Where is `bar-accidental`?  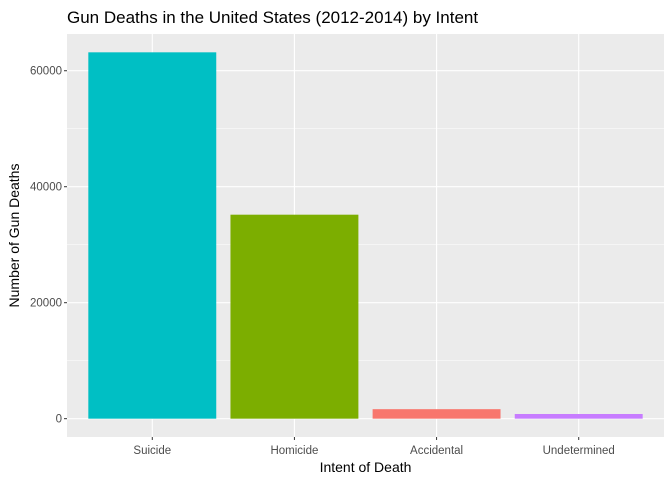 bar-accidental is located at coordinates (436, 414).